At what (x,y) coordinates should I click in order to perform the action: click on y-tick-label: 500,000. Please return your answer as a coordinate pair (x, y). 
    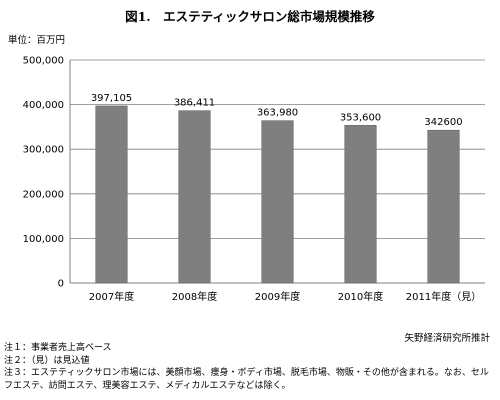
    Looking at the image, I should click on (43, 61).